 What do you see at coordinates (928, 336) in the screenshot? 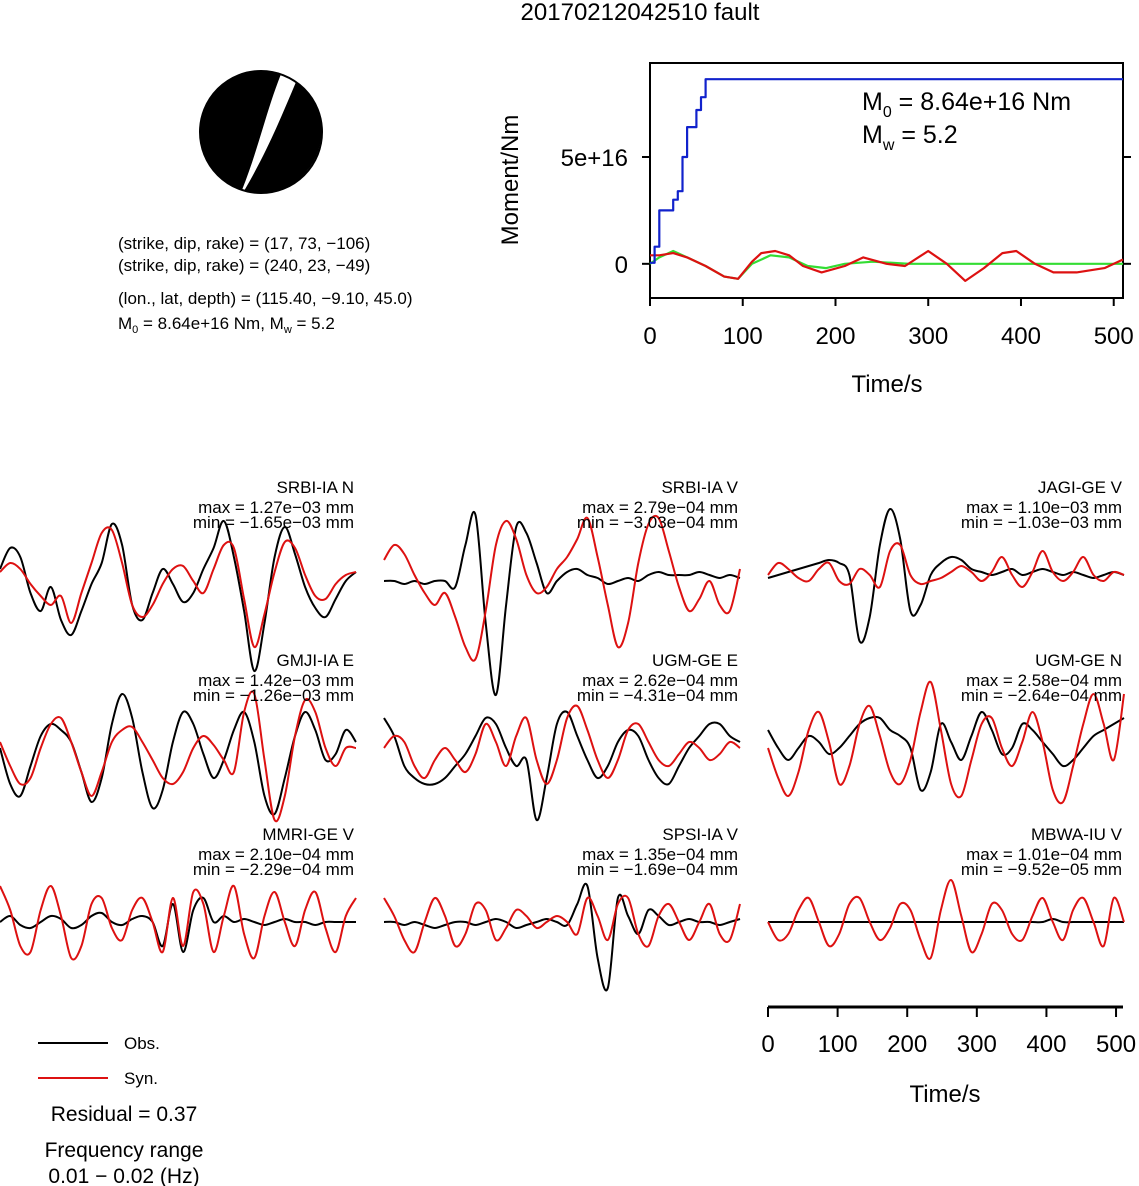
I see `moment-xtick-label: 300` at bounding box center [928, 336].